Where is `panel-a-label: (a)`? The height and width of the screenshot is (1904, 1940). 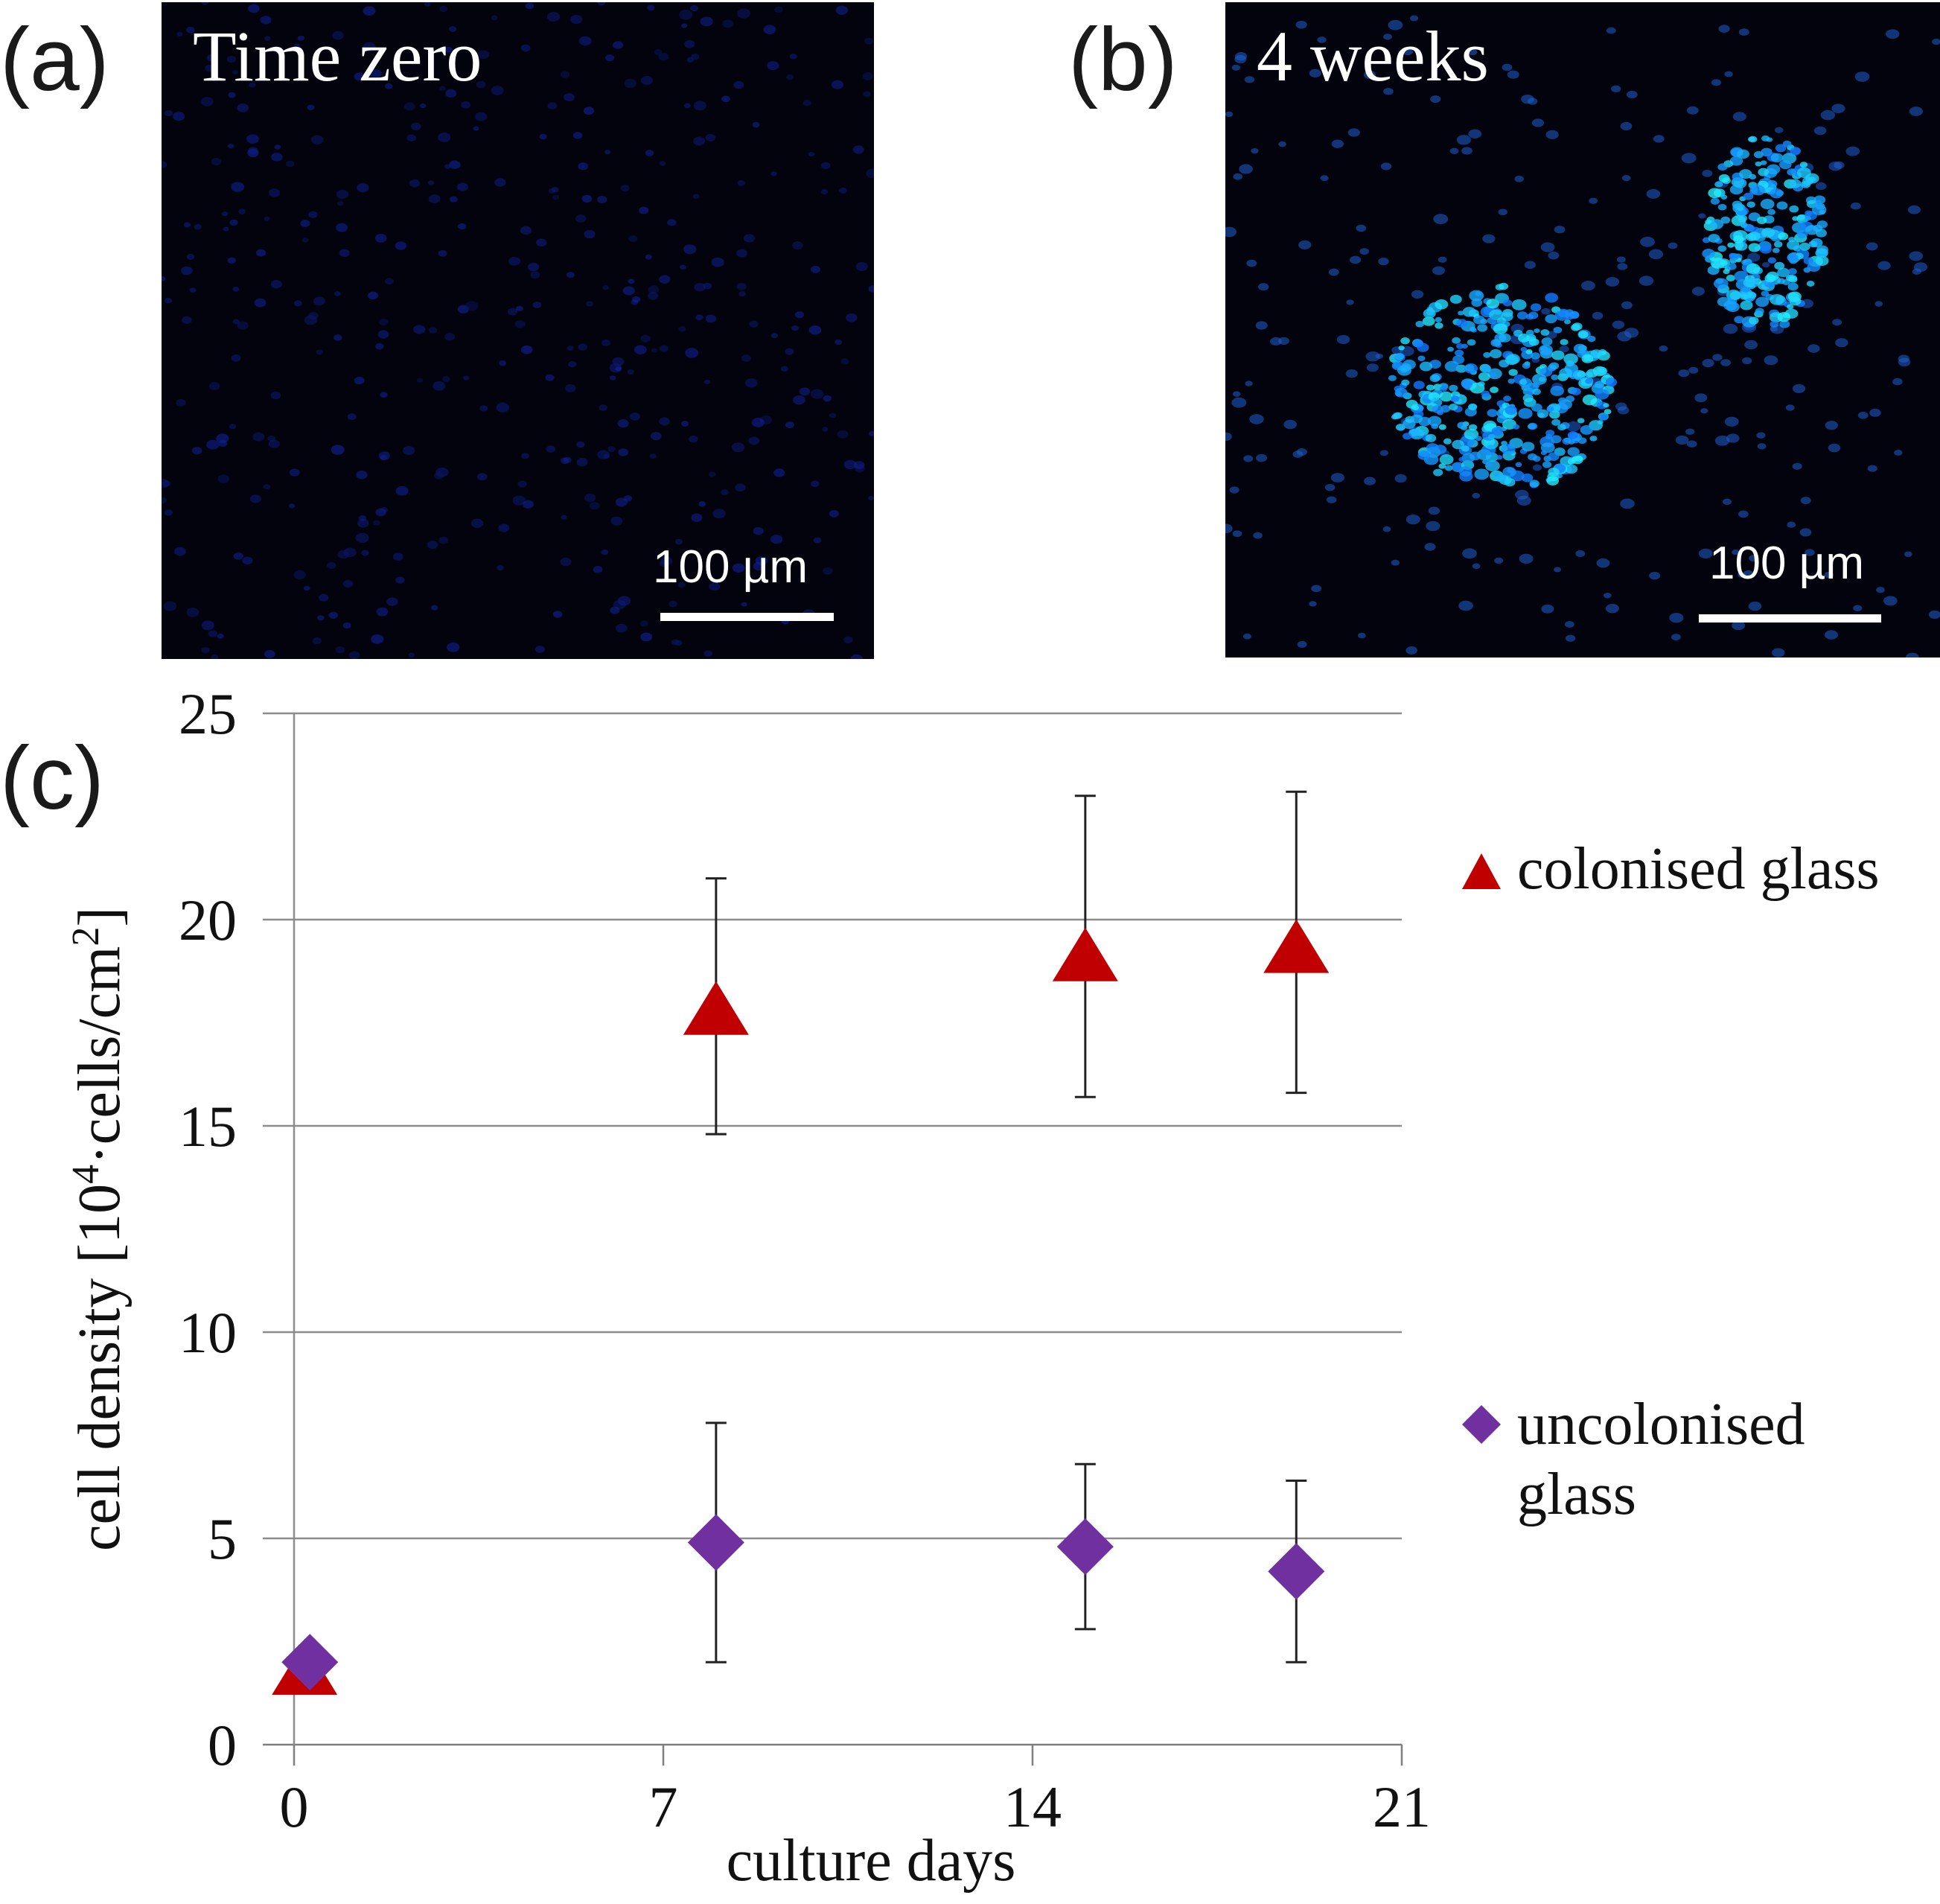 panel-a-label: (a) is located at coordinates (54, 59).